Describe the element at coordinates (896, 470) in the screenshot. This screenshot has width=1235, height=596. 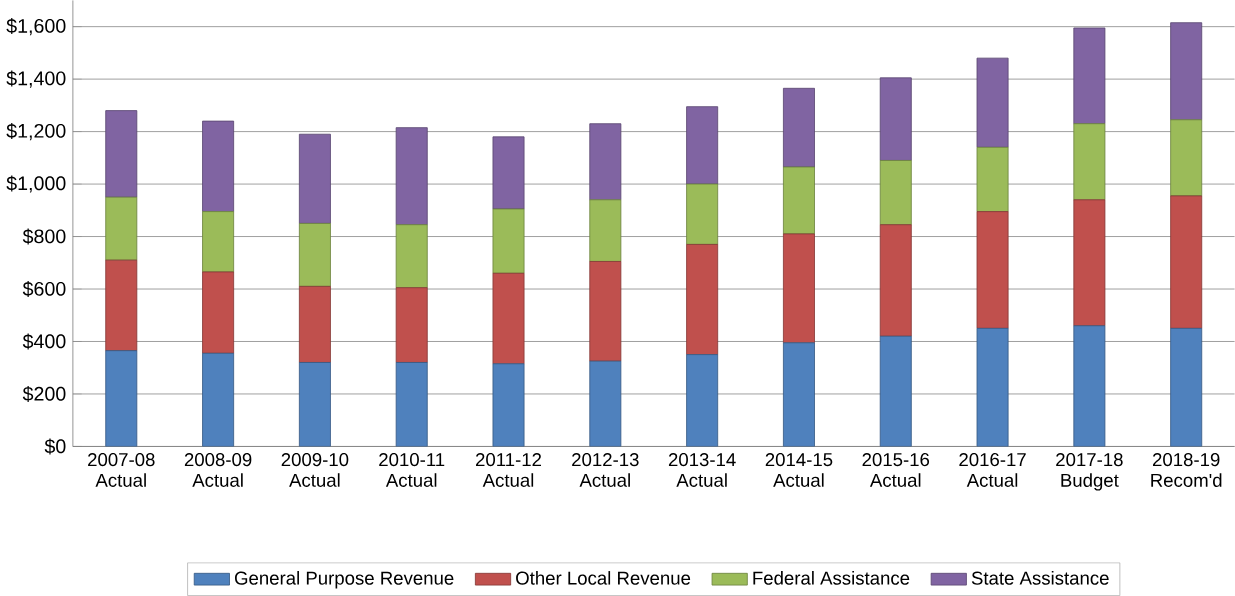
I see `x-tick-label: 2015-16 Actual` at that location.